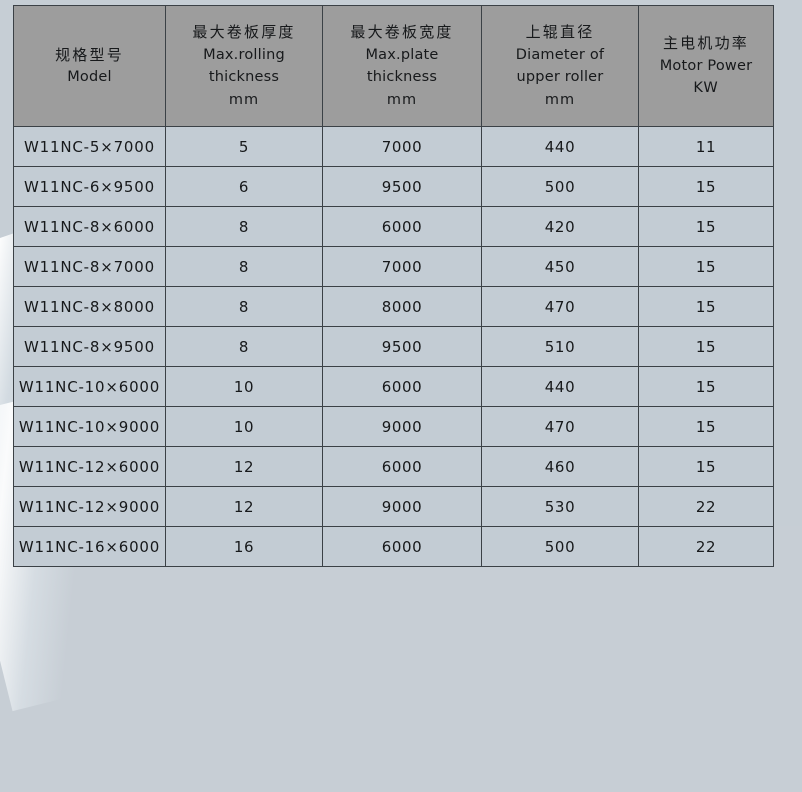 The height and width of the screenshot is (792, 802). I want to click on column-header-plate-width-unit: mm, so click(402, 99).